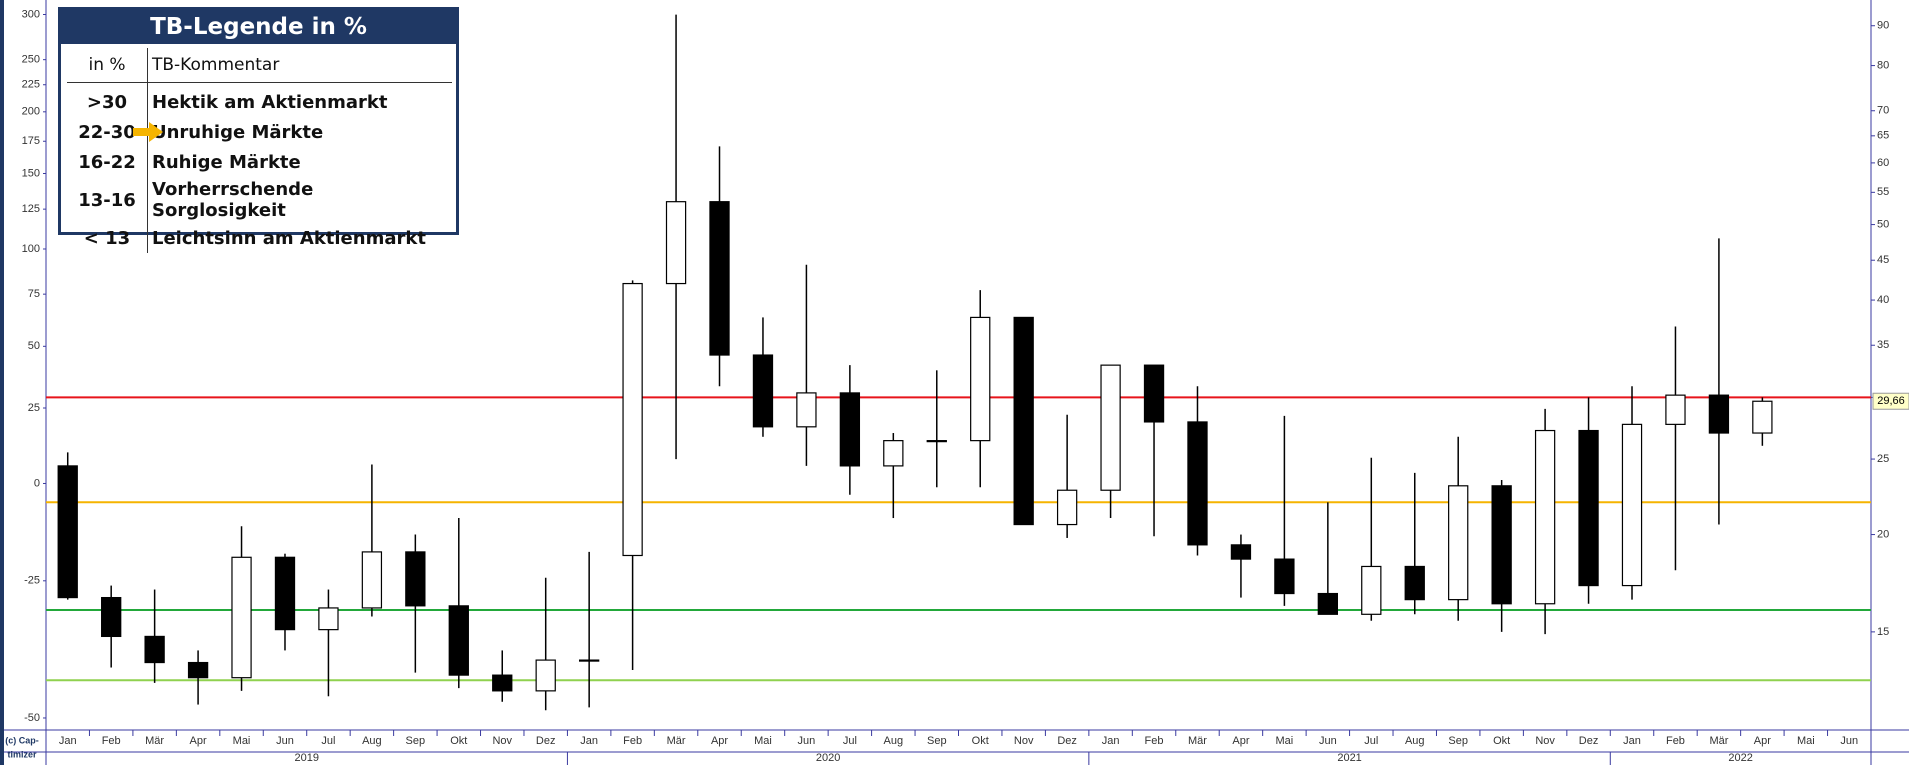  Describe the element at coordinates (226, 162) in the screenshot. I see `legend-text: Ruhige Märkte` at that location.